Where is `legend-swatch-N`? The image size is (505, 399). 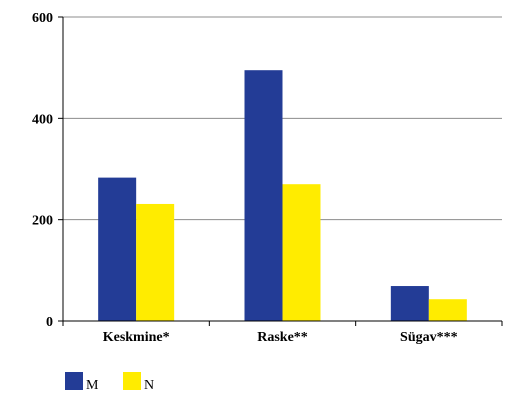 legend-swatch-N is located at coordinates (132, 381).